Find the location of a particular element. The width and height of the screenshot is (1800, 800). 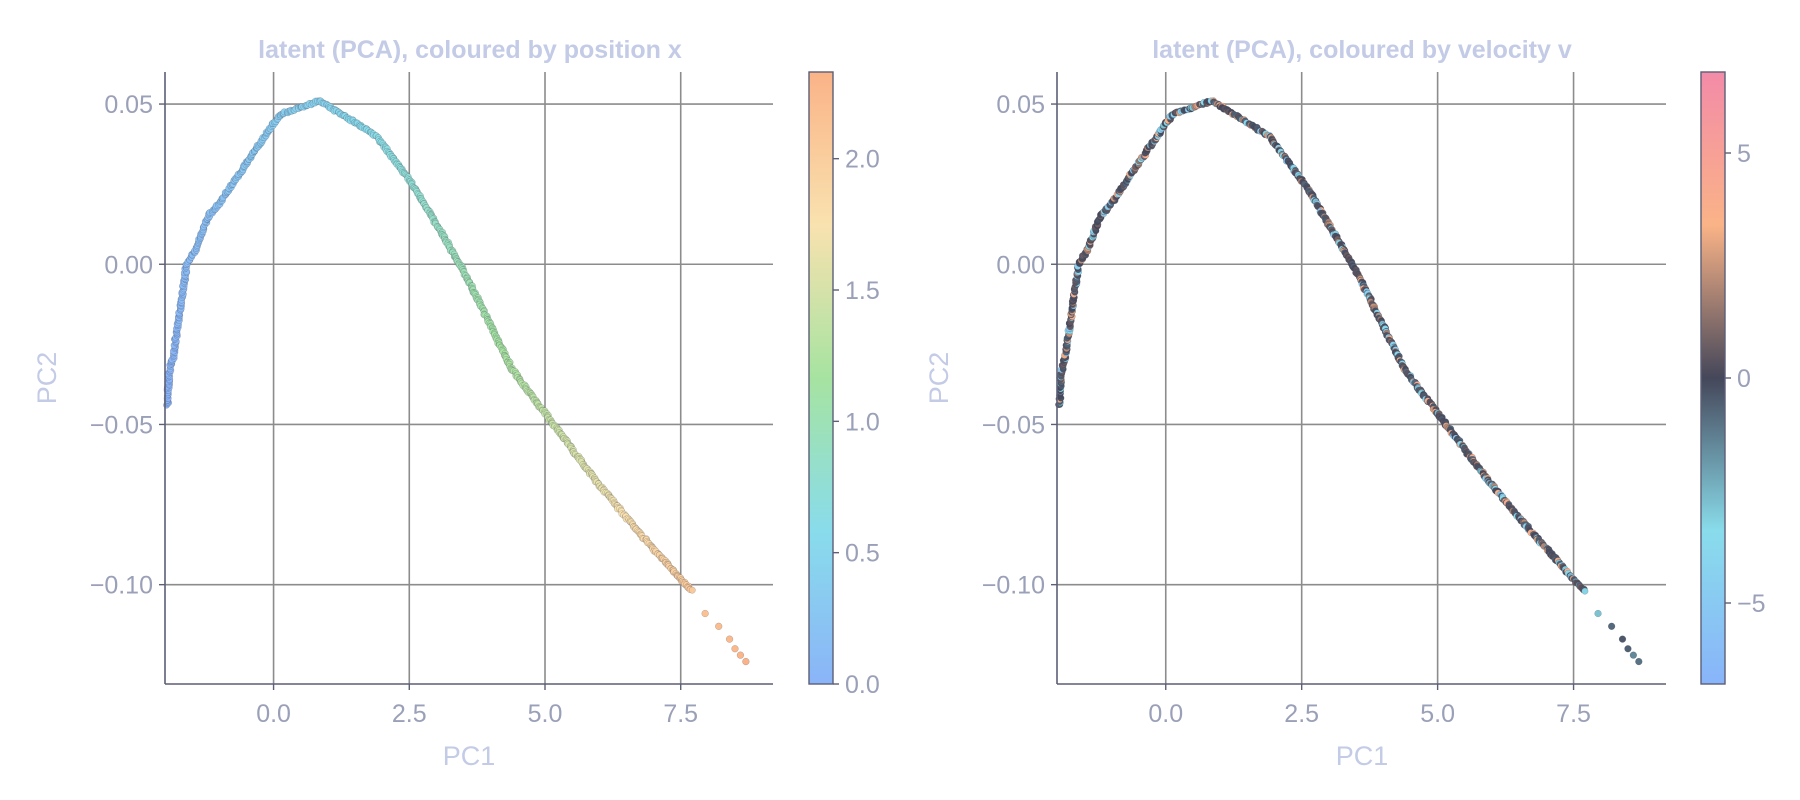

colorbar-ticks: 0.0 0.5 1.0 1.5 2.0 is located at coordinates (856, 422).